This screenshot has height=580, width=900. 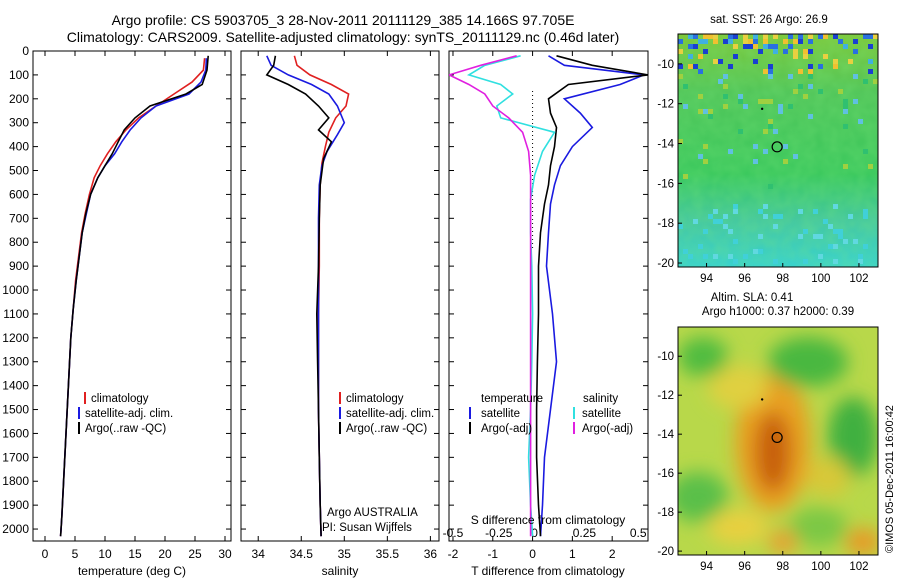 I want to click on x-tick-label: 34, so click(x=259, y=554).